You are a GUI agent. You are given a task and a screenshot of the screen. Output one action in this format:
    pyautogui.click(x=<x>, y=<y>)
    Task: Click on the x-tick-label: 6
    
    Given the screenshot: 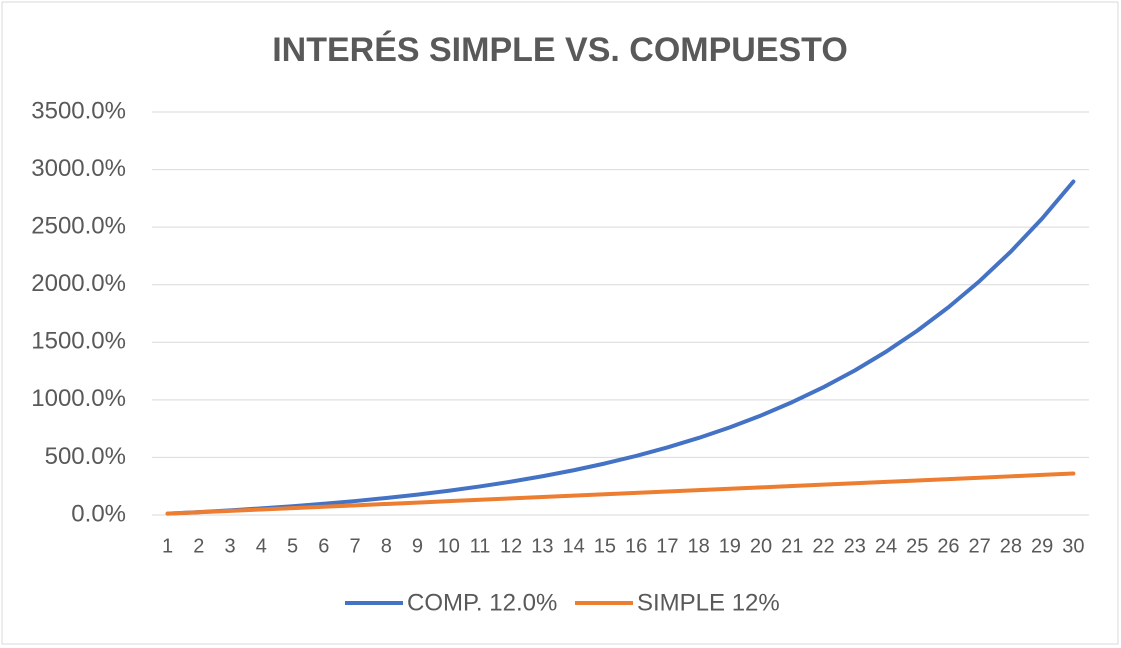 What is the action you would take?
    pyautogui.click(x=323, y=546)
    